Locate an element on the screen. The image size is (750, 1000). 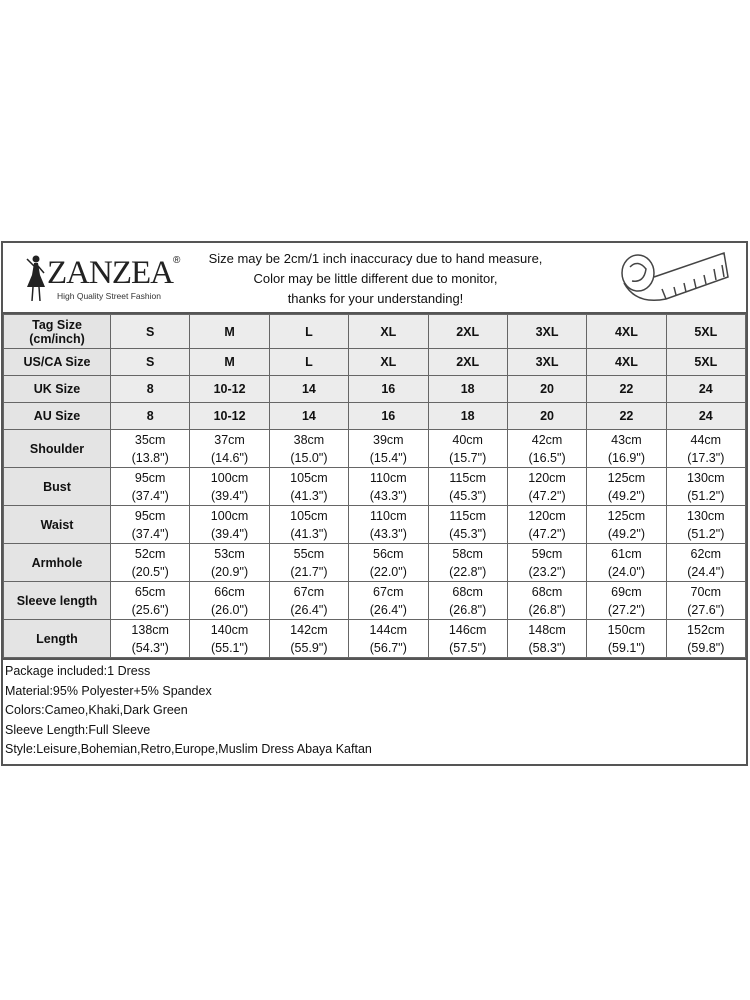
measure-cell-text: (58.3") is located at coordinates (547, 647).